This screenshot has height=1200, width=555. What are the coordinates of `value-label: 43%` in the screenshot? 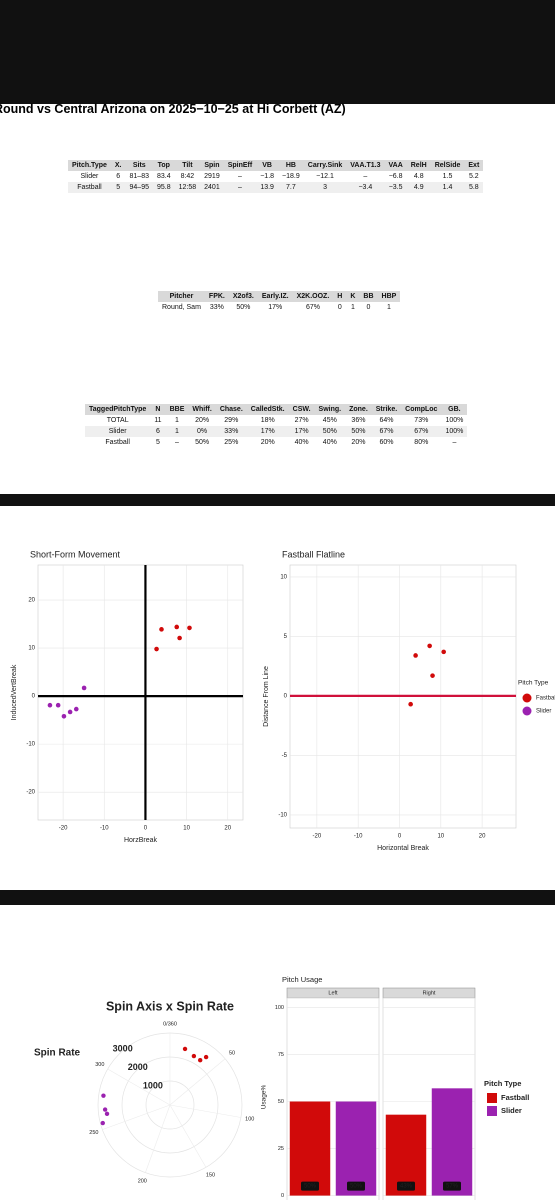 It's located at (406, 1187).